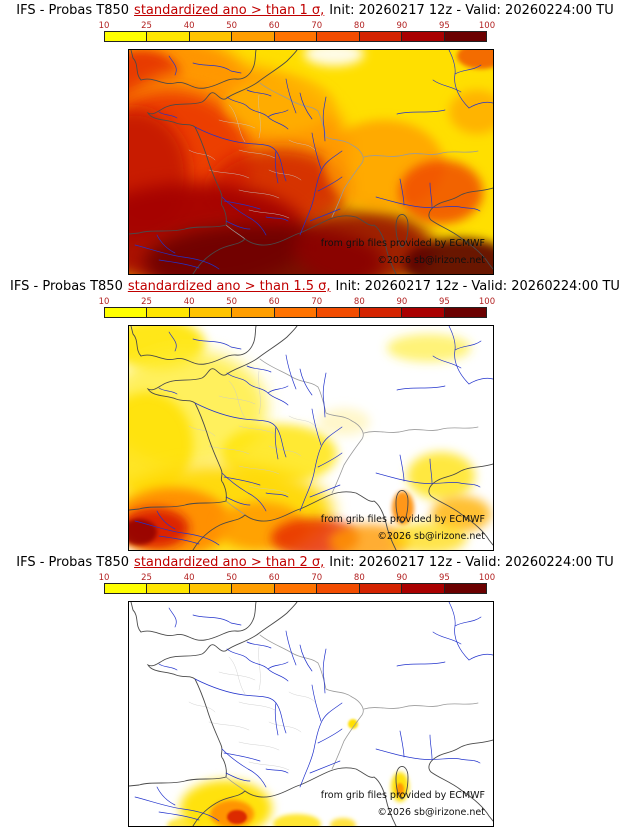 The image size is (630, 828). I want to click on probability-field-blobs, so click(288, 772).